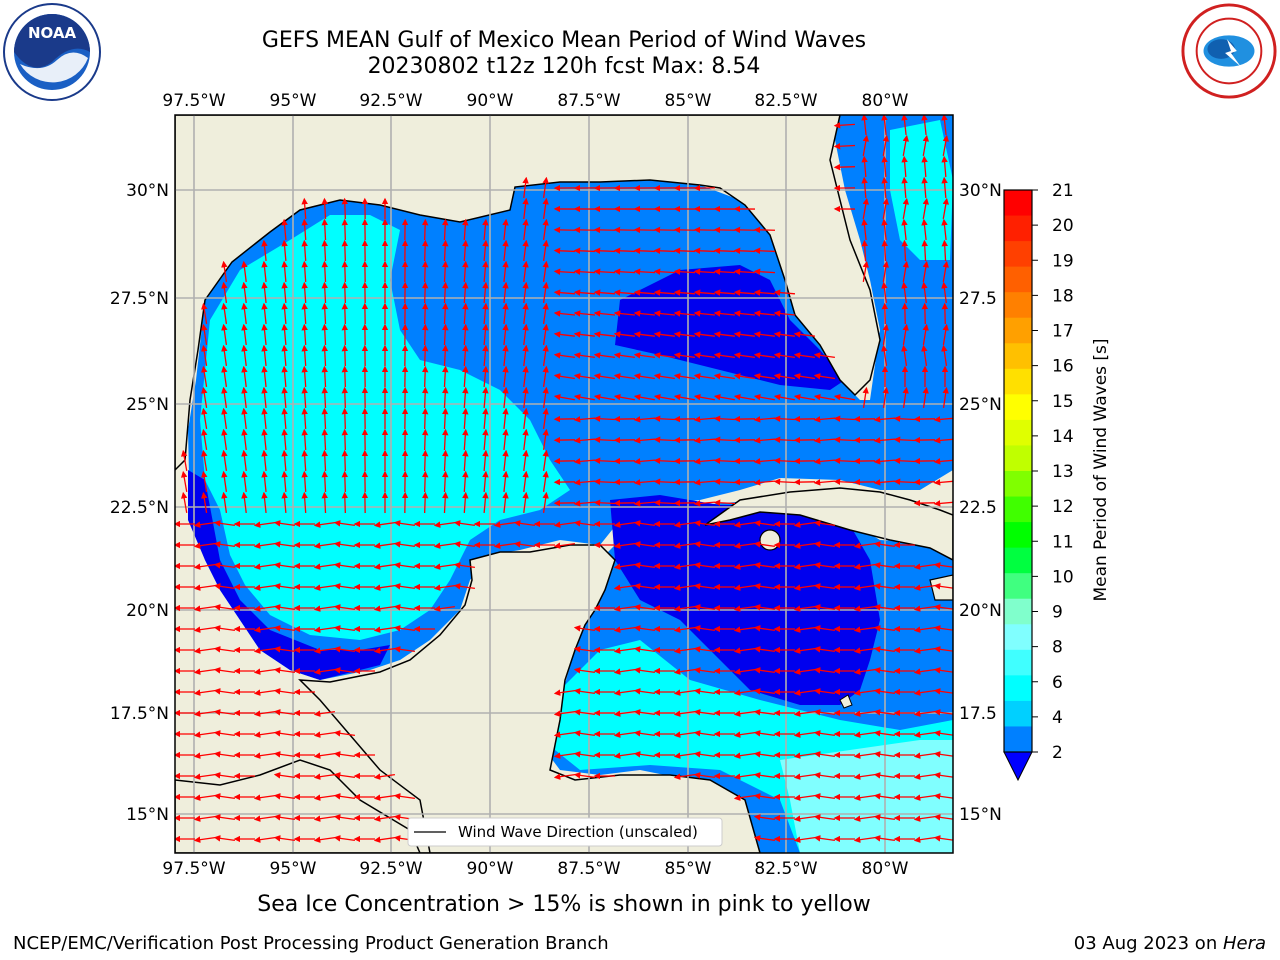 The height and width of the screenshot is (960, 1280). I want to click on lon-label: 80°W, so click(885, 869).